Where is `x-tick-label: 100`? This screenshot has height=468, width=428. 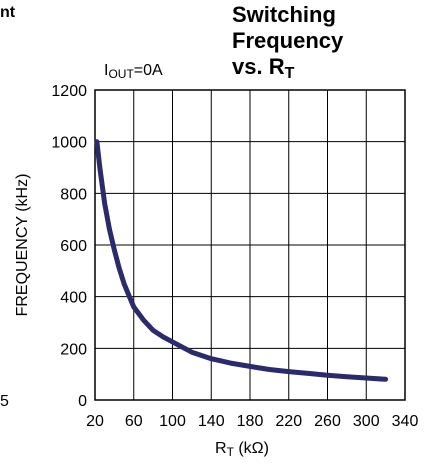
x-tick-label: 100 is located at coordinates (172, 421).